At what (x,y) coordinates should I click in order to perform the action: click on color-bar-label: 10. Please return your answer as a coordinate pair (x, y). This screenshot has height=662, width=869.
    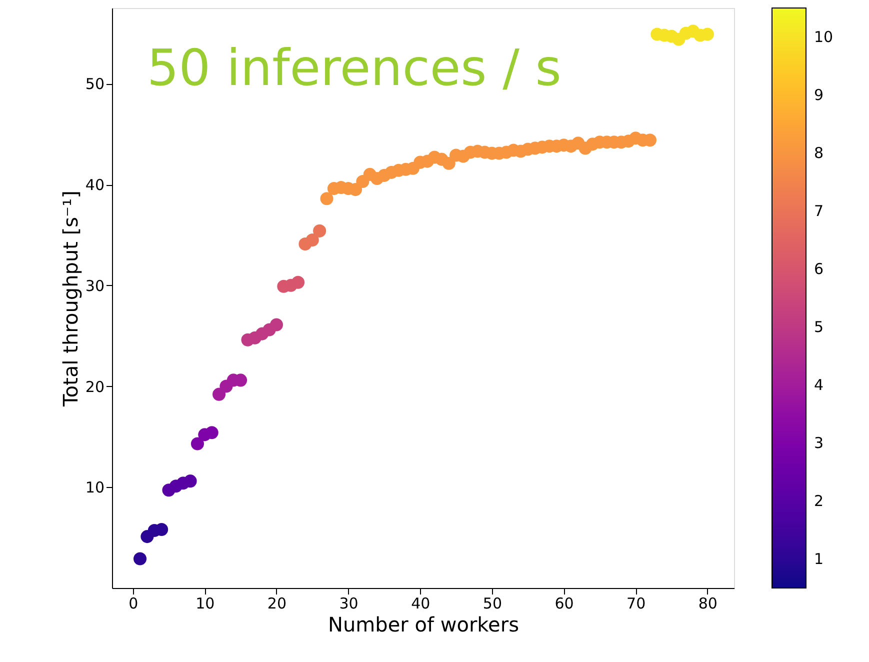
    Looking at the image, I should click on (824, 37).